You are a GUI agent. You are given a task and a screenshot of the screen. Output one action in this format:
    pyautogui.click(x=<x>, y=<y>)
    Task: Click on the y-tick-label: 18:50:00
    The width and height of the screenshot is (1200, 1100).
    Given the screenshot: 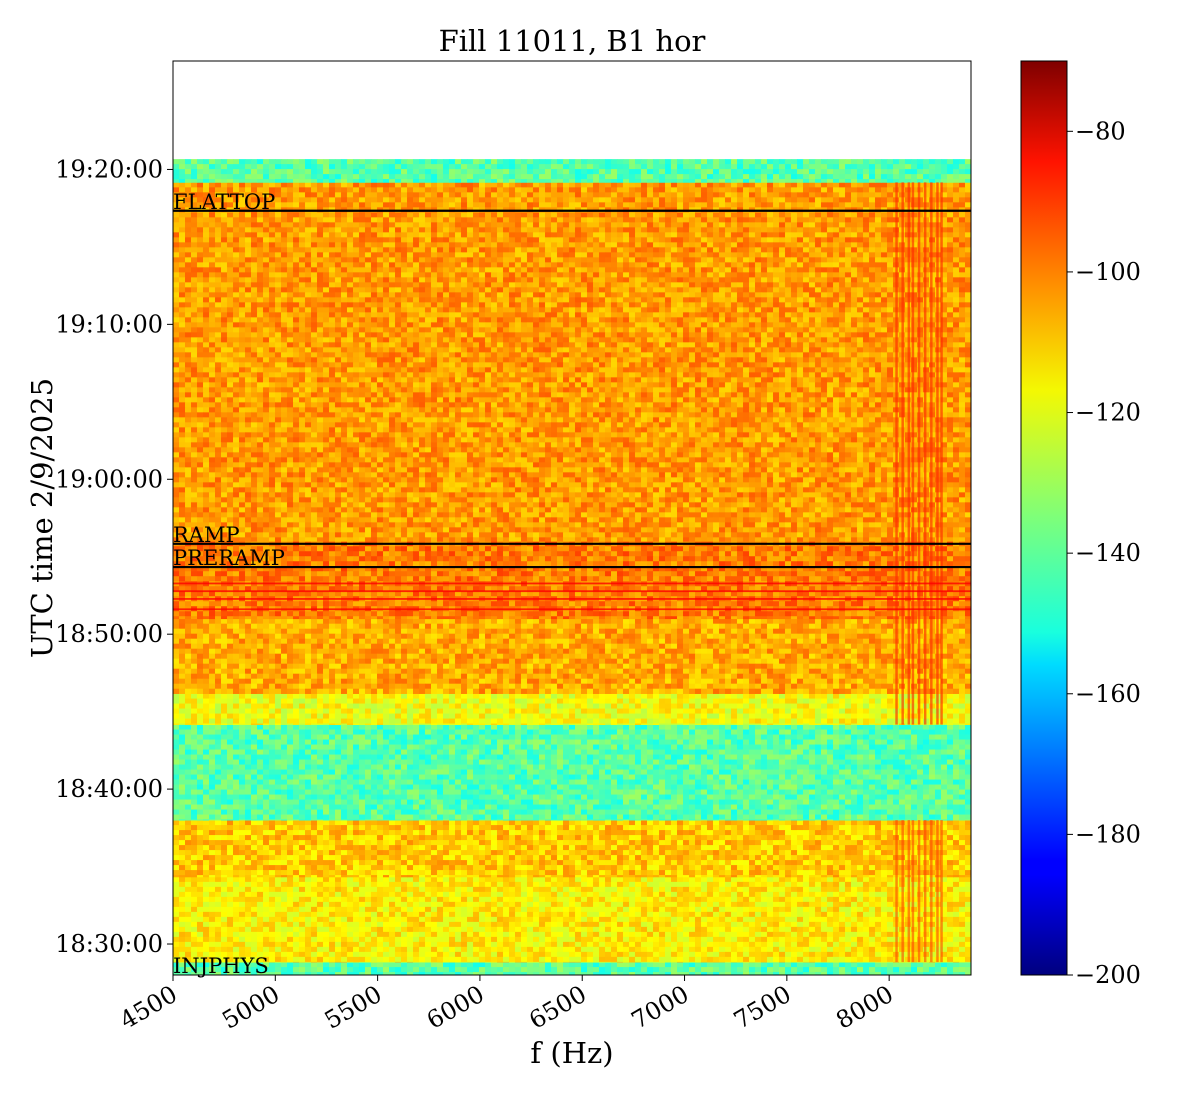 What is the action you would take?
    pyautogui.click(x=109, y=634)
    